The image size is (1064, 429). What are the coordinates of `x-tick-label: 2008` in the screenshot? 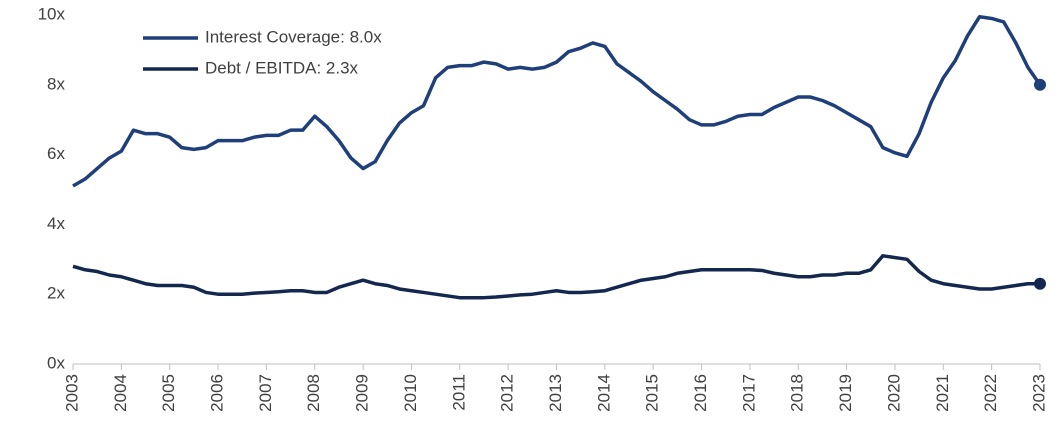 It's located at (313, 393).